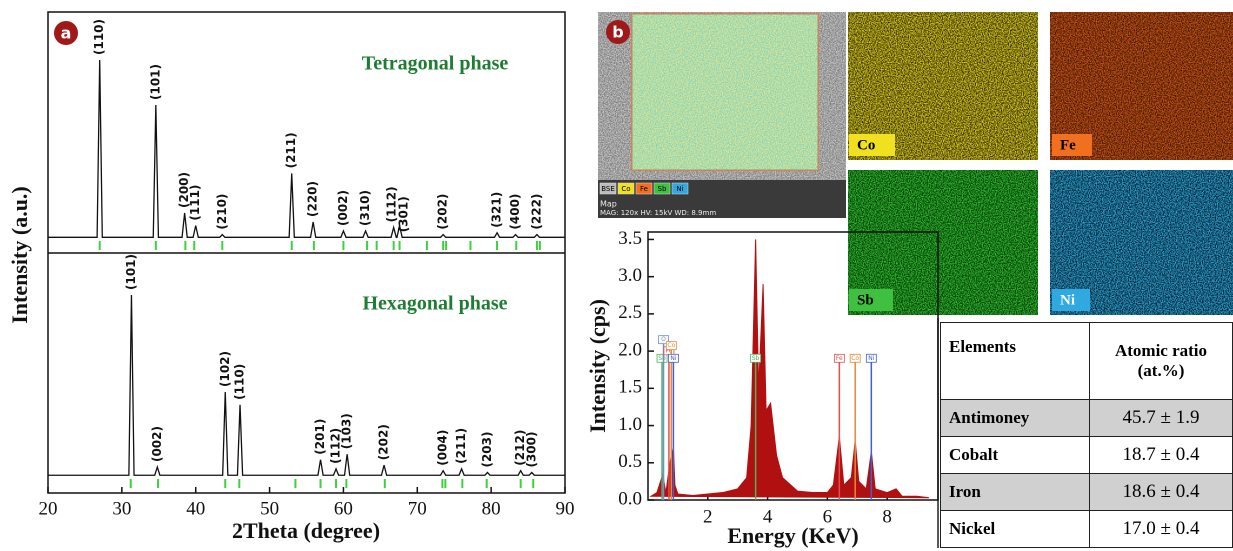 The height and width of the screenshot is (551, 1233). What do you see at coordinates (1015, 361) in the screenshot?
I see `header-cell: Elements` at bounding box center [1015, 361].